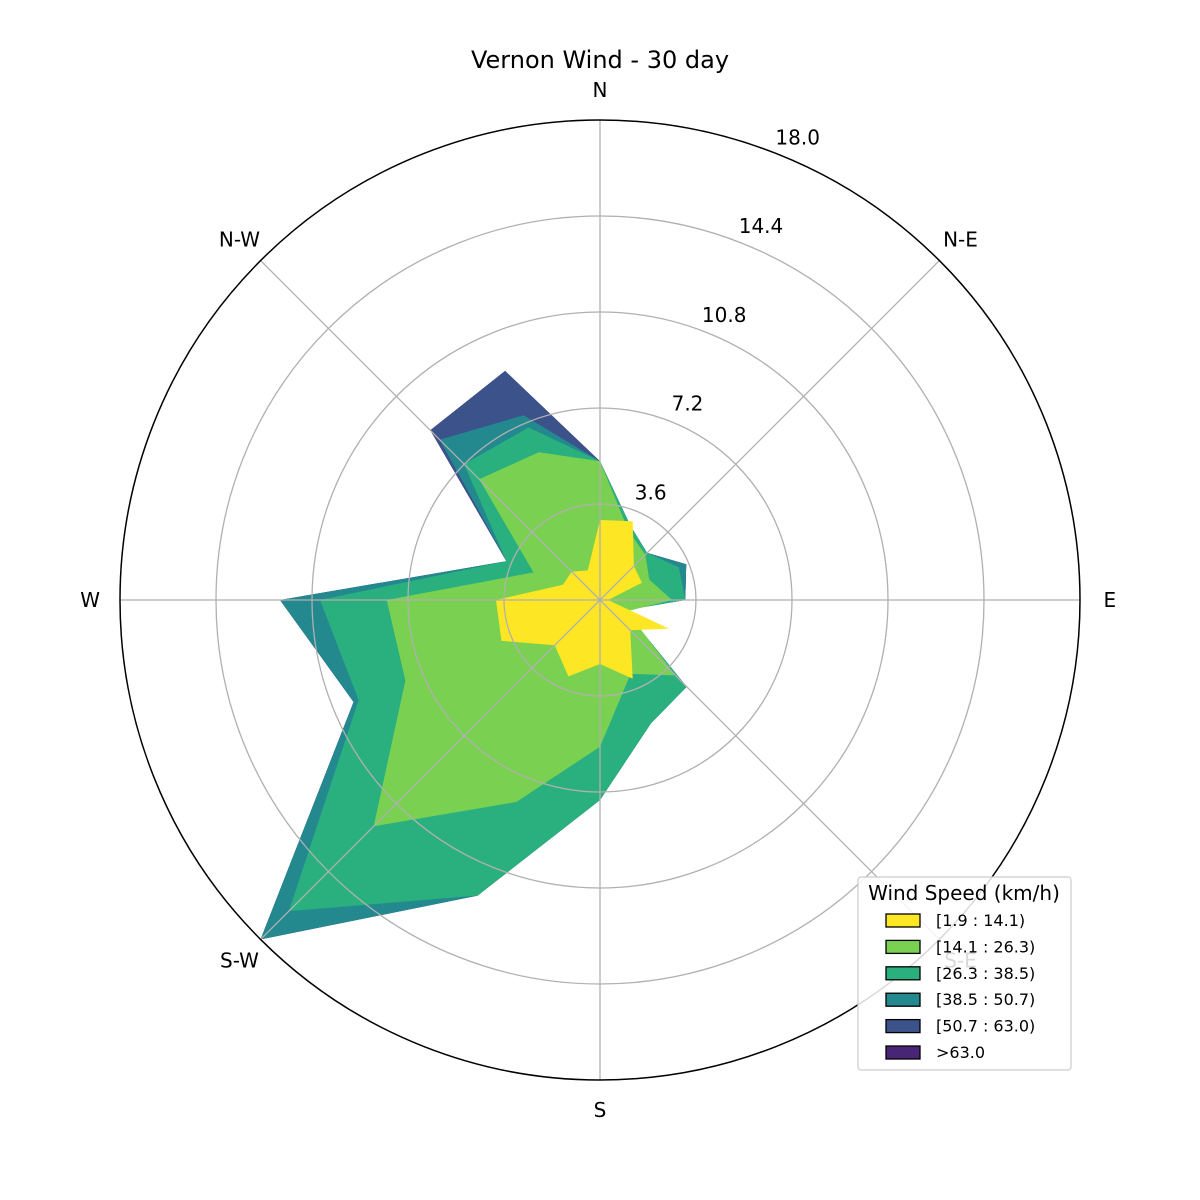 The image size is (1200, 1200). I want to click on direction-label: N-W, so click(239, 240).